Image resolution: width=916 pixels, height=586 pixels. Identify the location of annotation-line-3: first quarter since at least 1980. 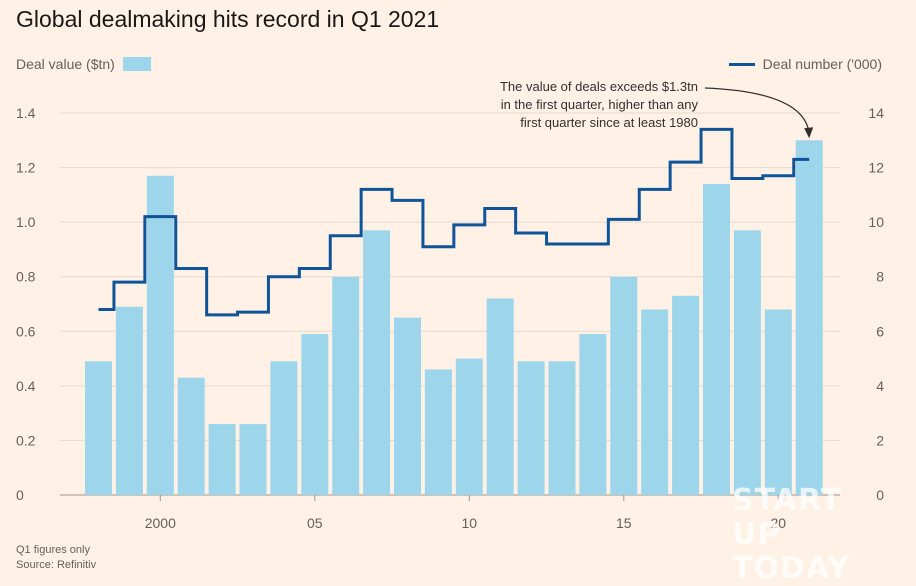
(609, 122).